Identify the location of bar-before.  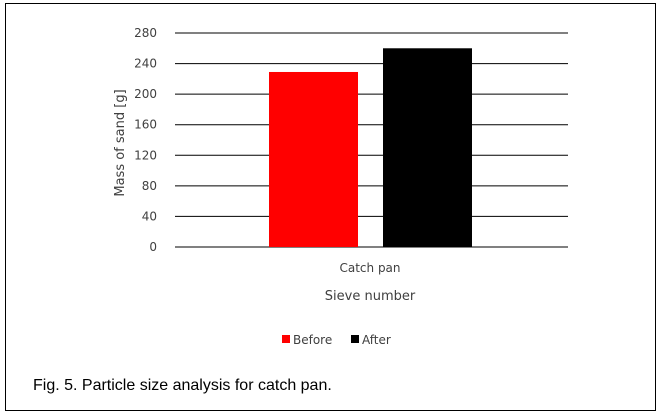
(313, 159).